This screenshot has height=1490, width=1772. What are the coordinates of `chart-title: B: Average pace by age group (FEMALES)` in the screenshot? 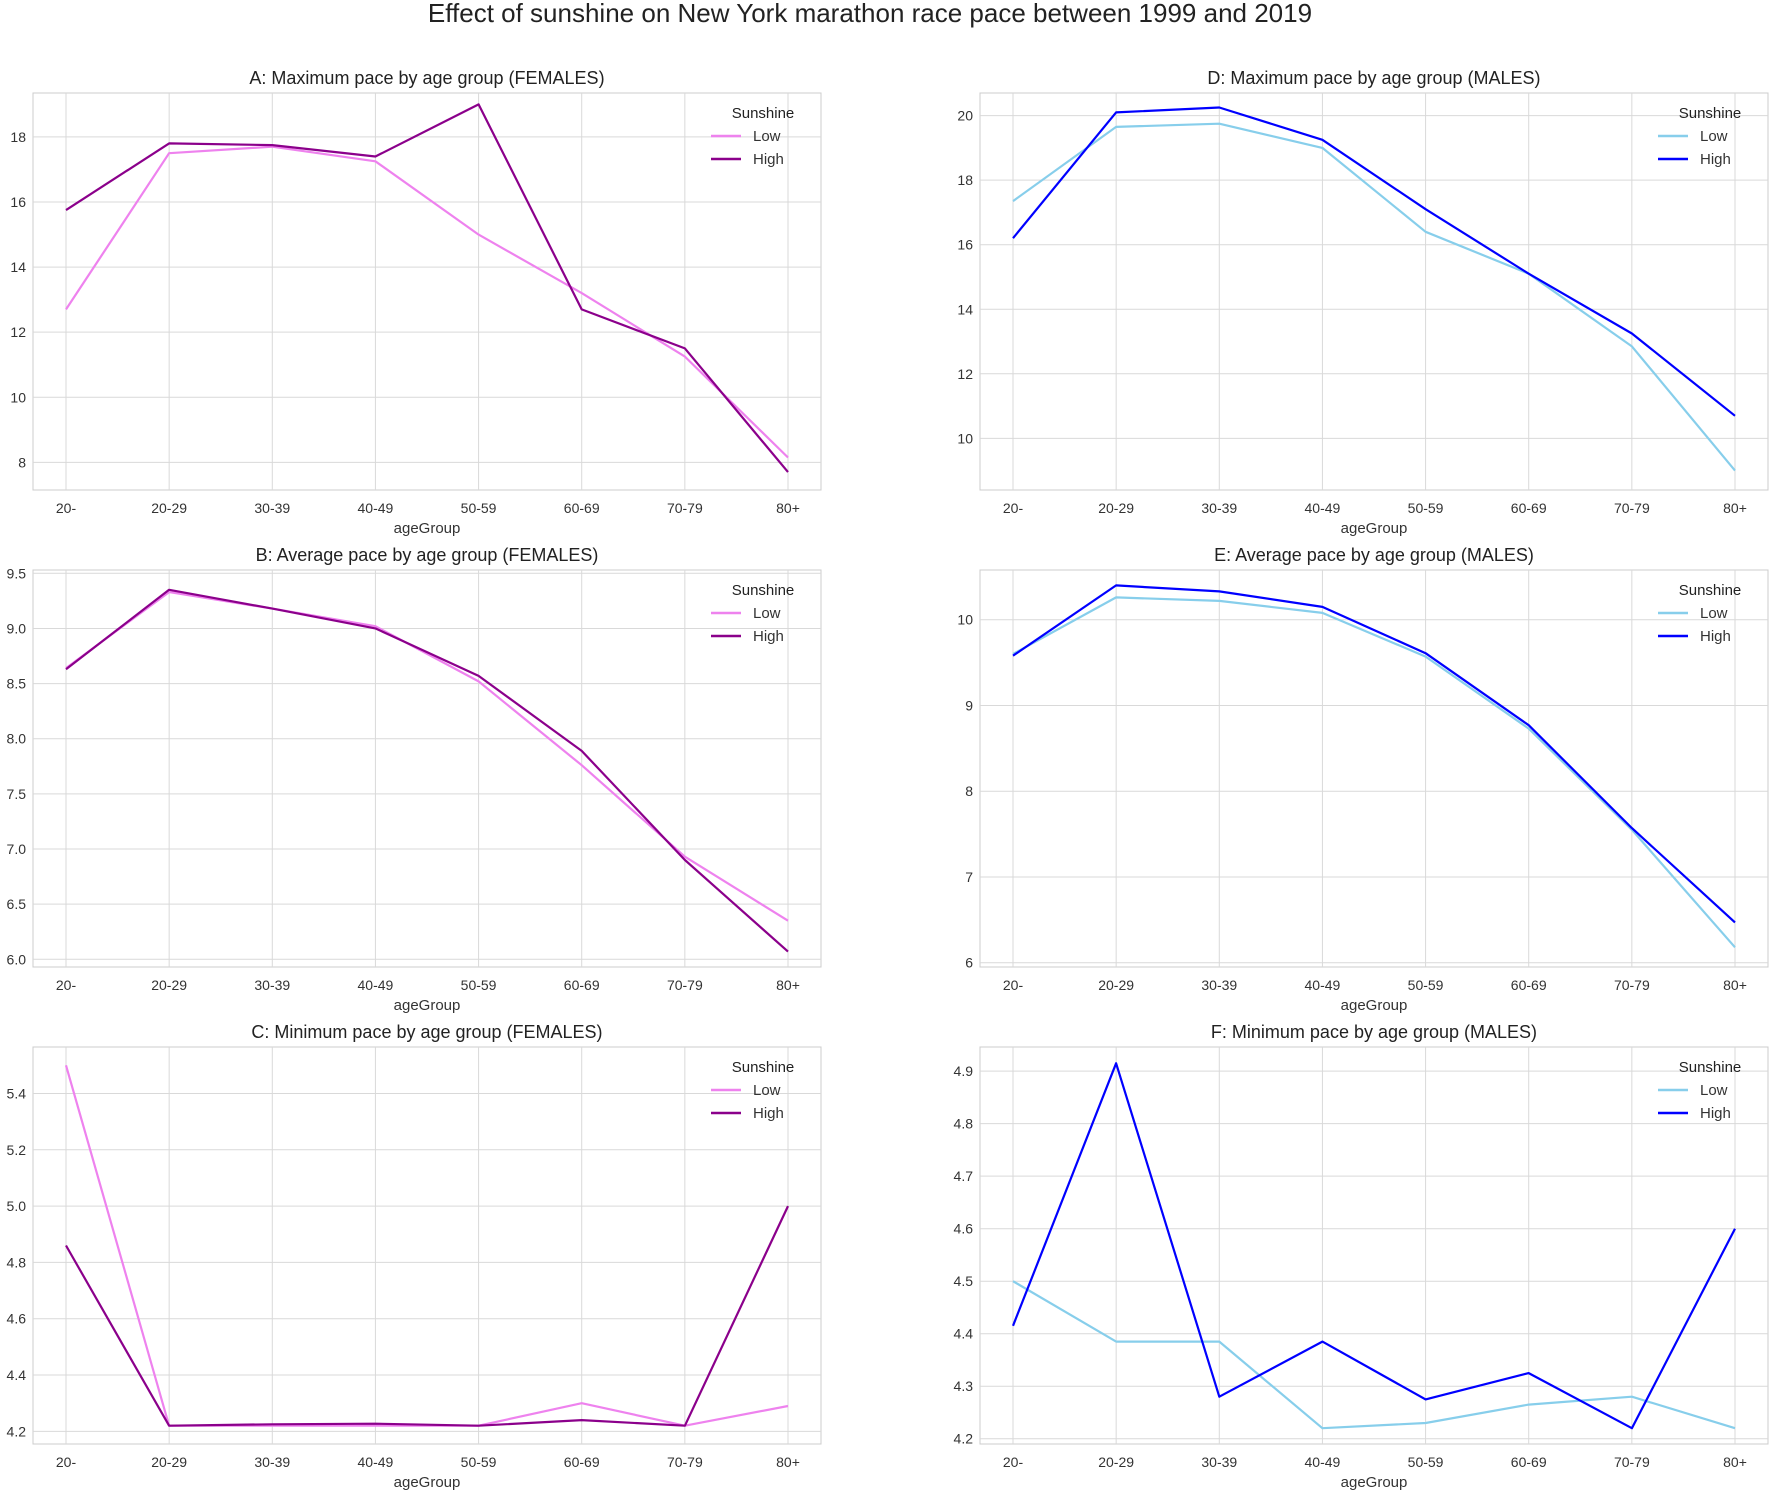 It's located at (427, 555).